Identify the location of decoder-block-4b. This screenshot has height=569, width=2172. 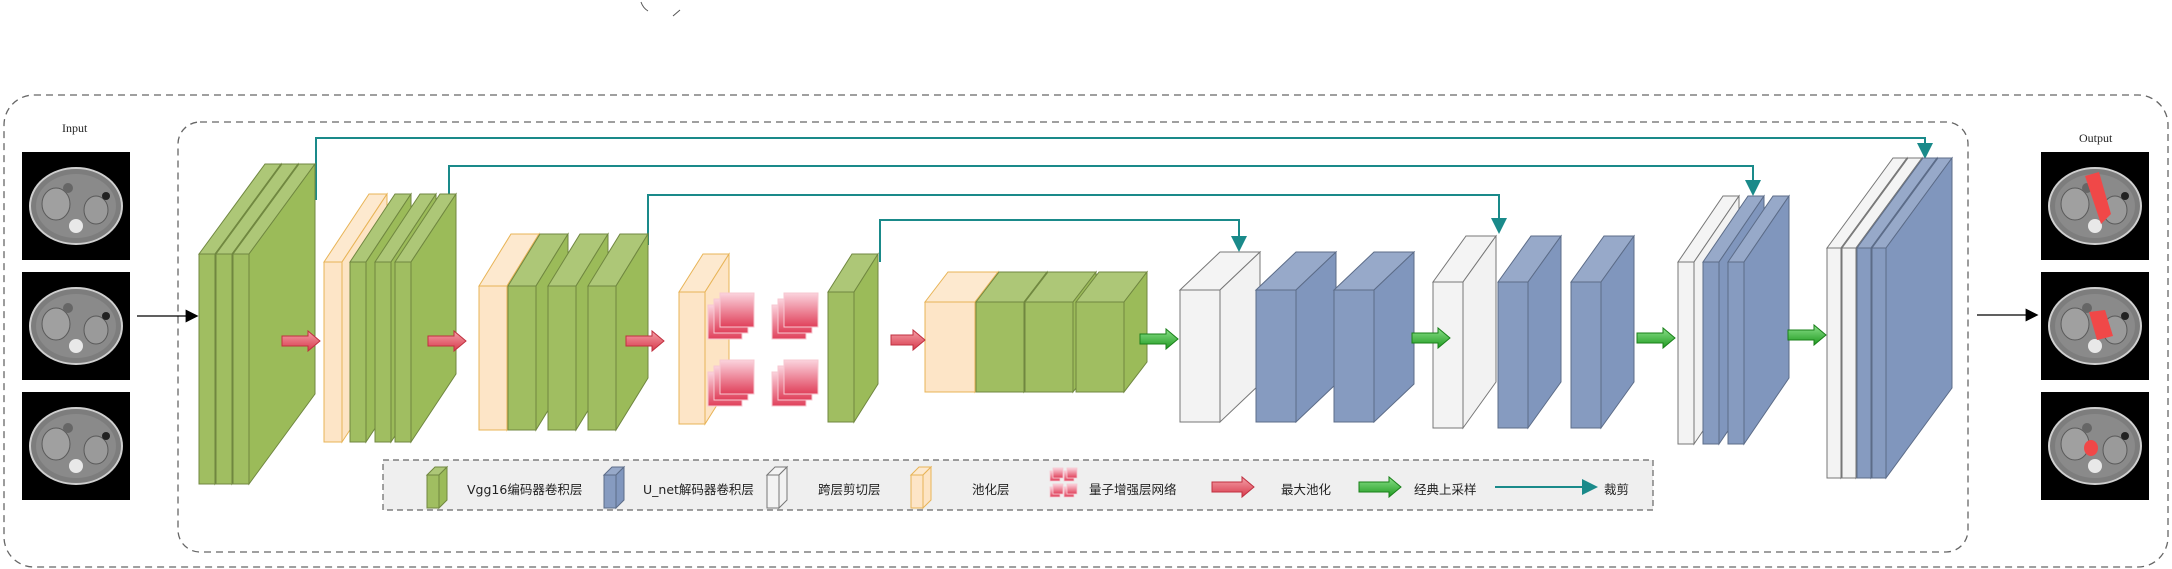
(1912, 318).